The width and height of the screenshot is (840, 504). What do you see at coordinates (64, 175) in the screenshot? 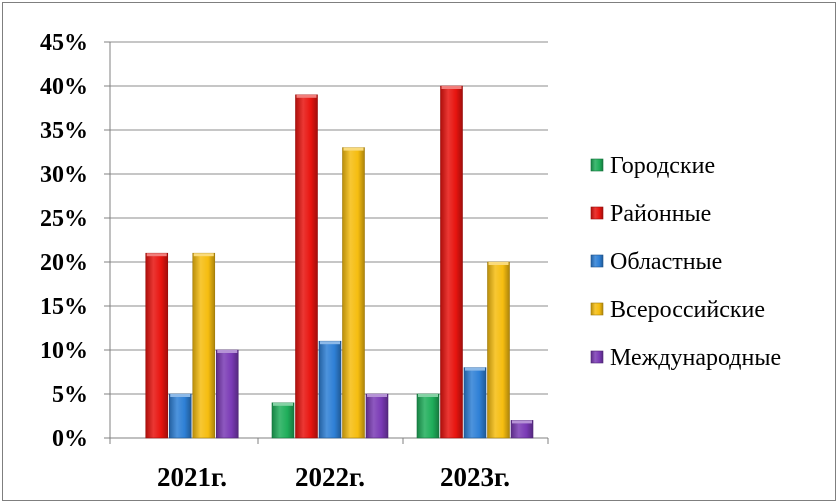
I see `y-tick-label: 30%` at bounding box center [64, 175].